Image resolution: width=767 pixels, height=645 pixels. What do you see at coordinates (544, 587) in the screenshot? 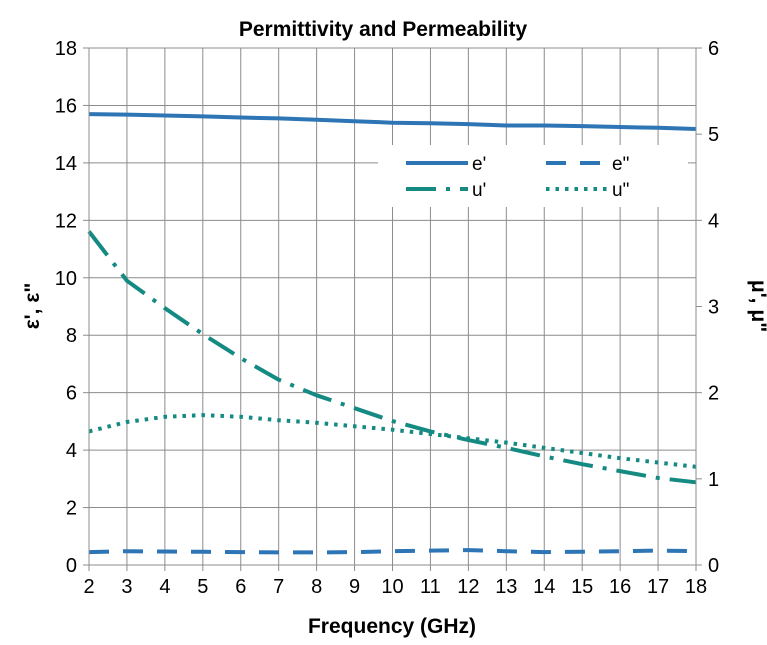
I see `x-tick-label: 14` at bounding box center [544, 587].